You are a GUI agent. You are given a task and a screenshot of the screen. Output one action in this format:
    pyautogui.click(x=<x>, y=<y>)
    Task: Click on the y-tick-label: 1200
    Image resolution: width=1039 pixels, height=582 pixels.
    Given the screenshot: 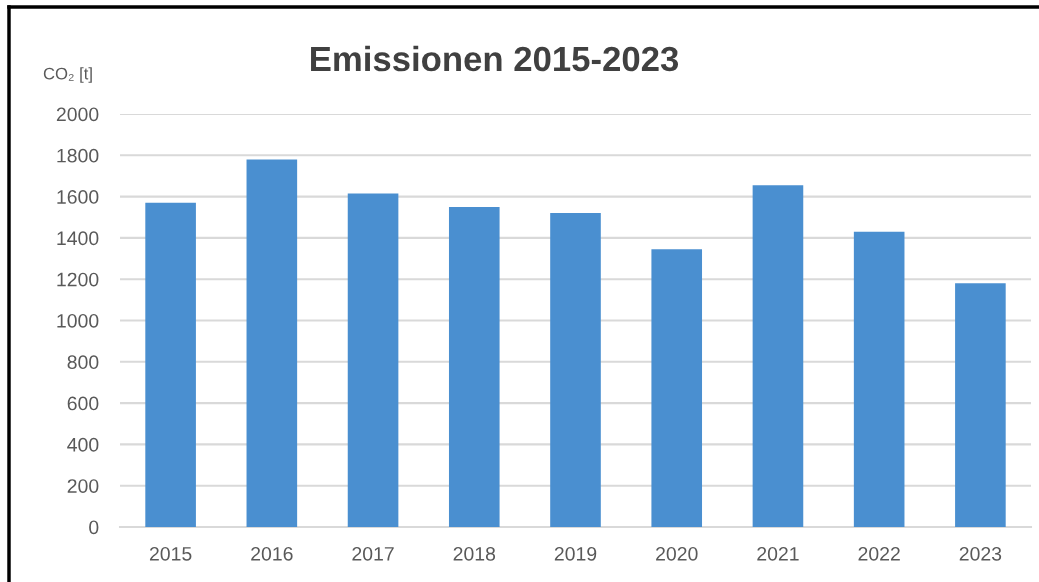 What is the action you would take?
    pyautogui.click(x=78, y=279)
    